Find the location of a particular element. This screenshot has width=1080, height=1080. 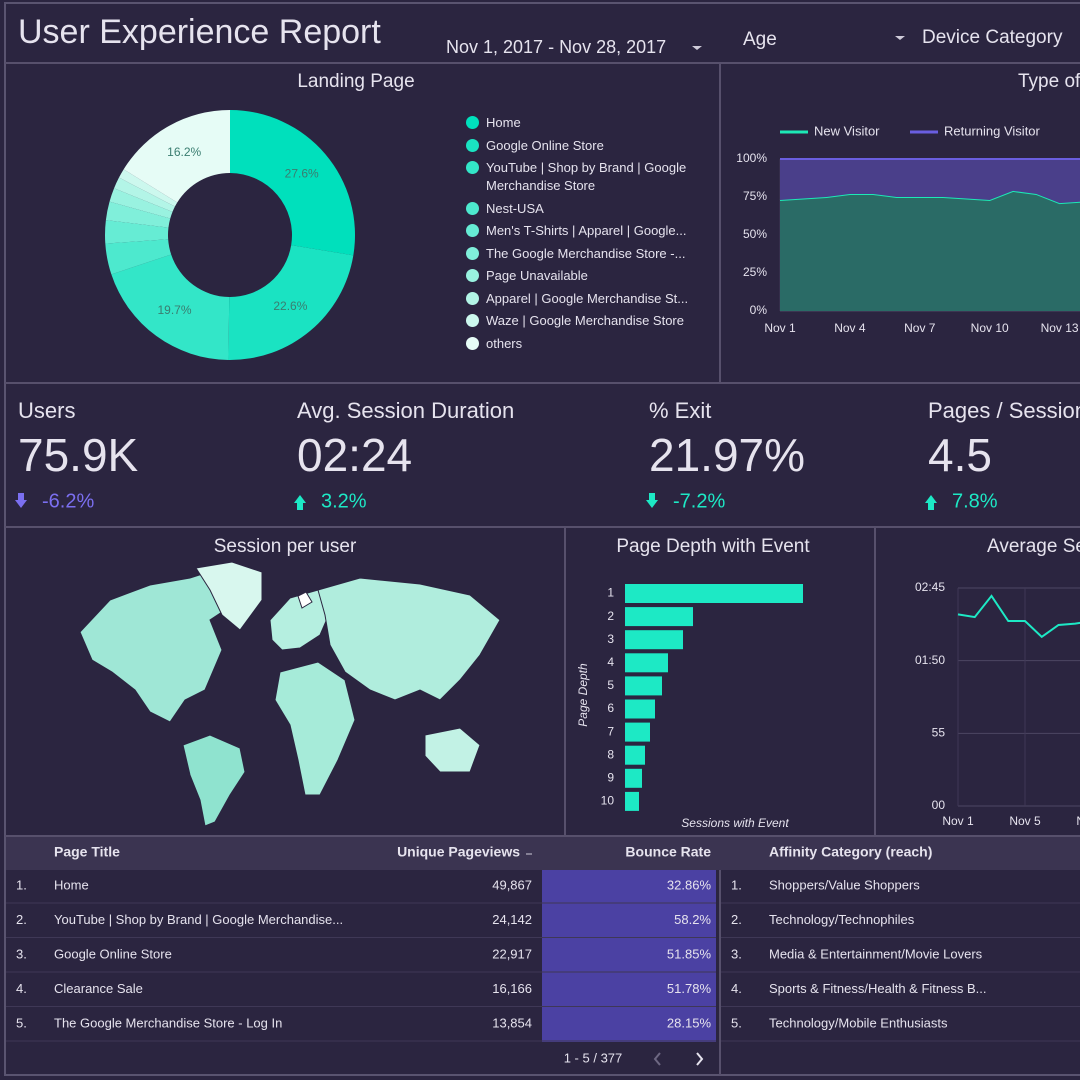

legend-label: Home is located at coordinates (503, 122).